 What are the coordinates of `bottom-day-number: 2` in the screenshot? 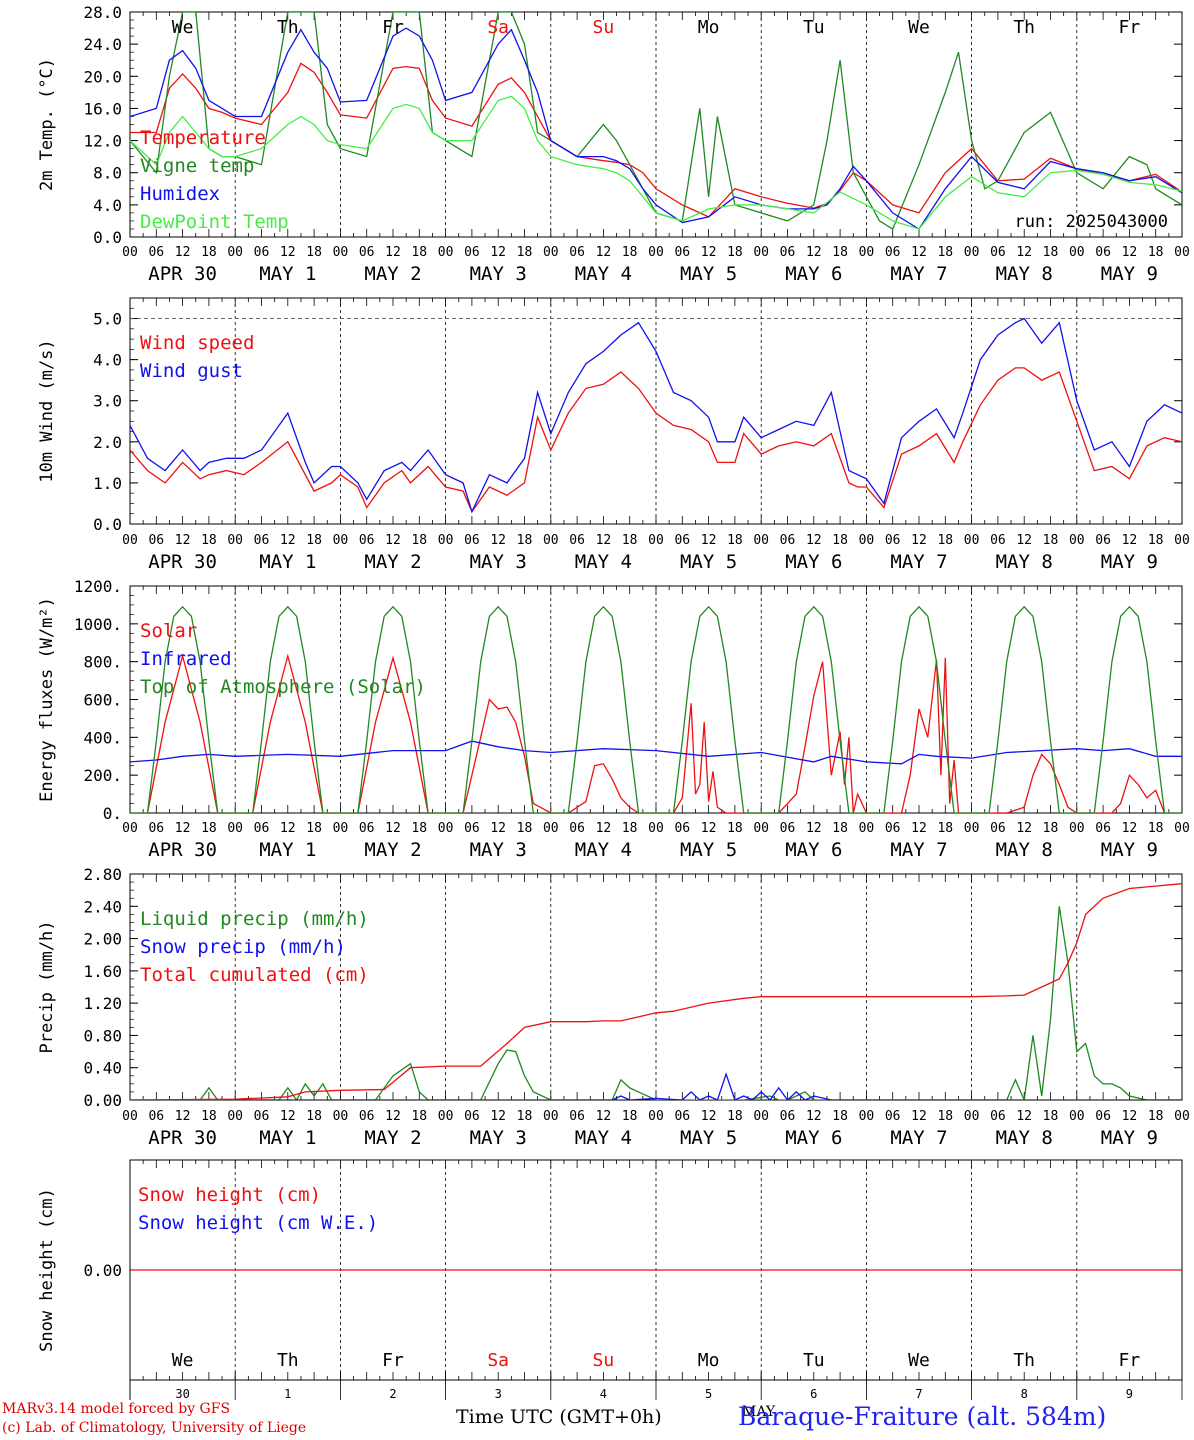 It's located at (392, 1394).